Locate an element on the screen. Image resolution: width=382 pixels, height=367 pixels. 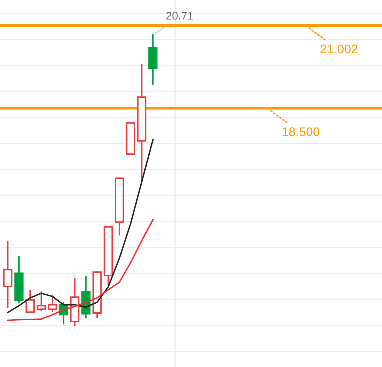
text: 20.71 is located at coordinates (180, 16).